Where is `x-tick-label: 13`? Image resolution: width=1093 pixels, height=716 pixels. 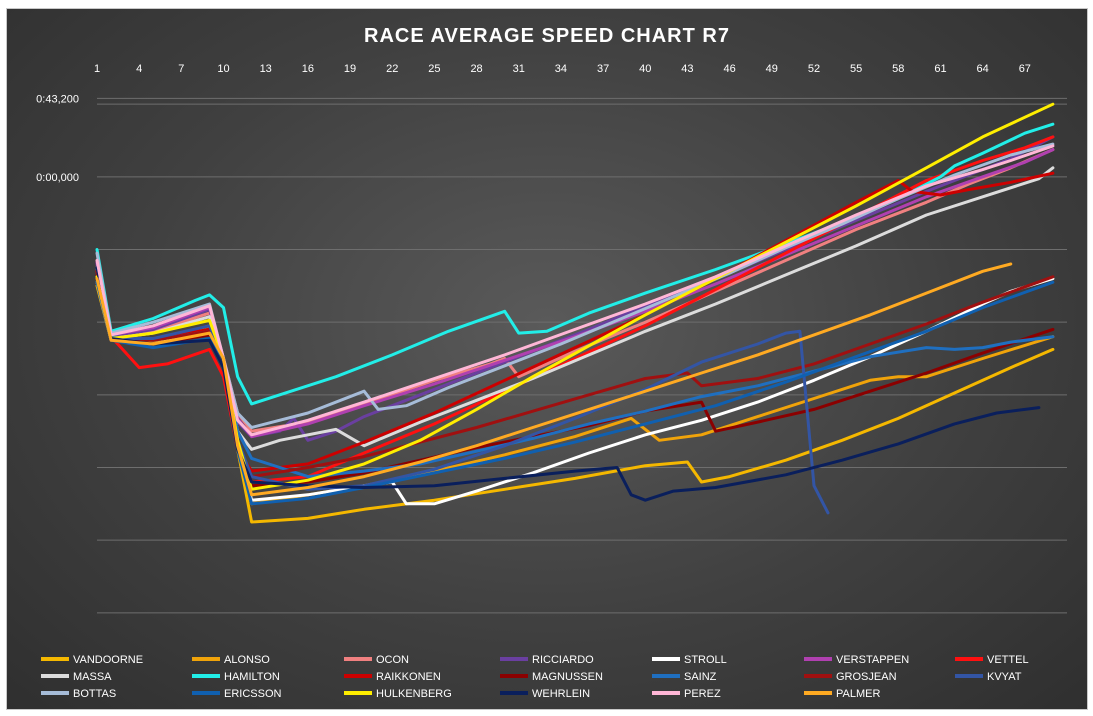 x-tick-label: 13 is located at coordinates (266, 69).